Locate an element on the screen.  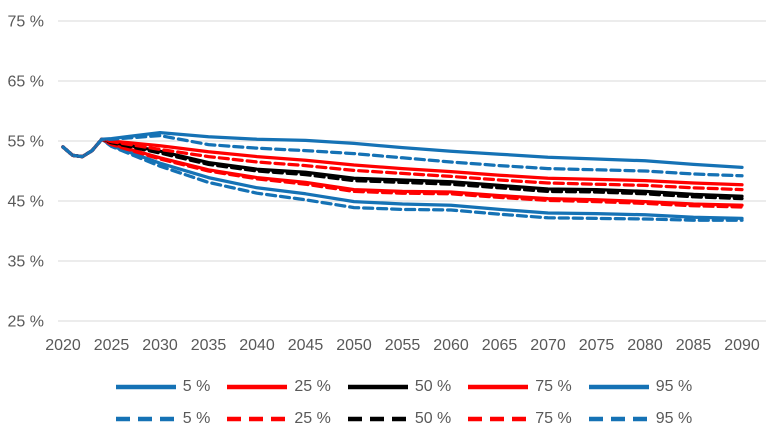
x-tick-label-2055: 2055 is located at coordinates (403, 345).